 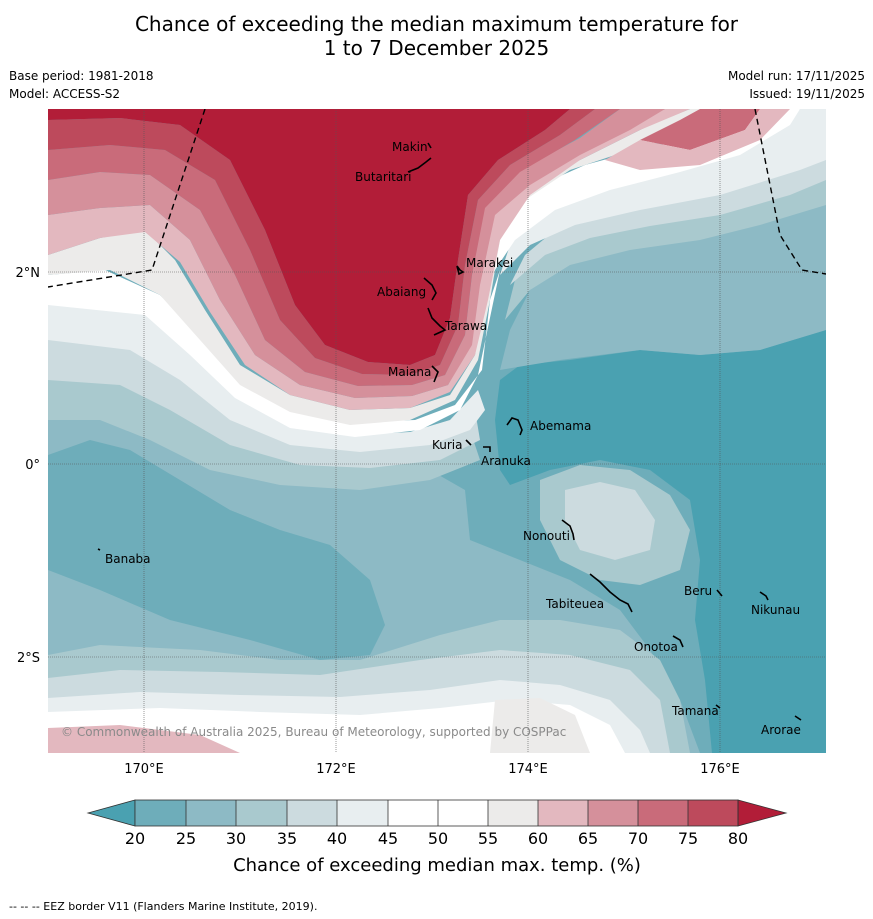 I want to click on title-line-2: 1 to 7 December 2025, so click(x=436, y=48).